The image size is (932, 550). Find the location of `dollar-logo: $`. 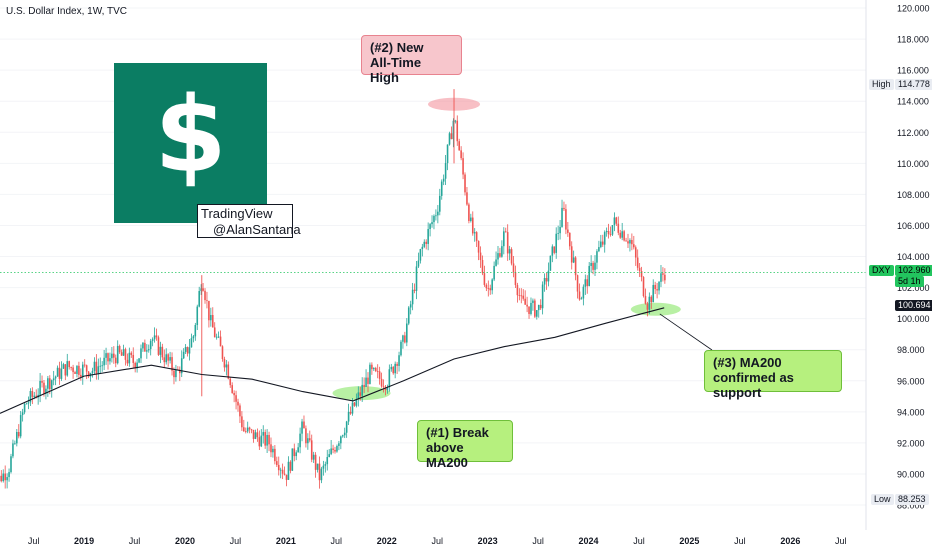

dollar-logo: $ is located at coordinates (190, 143).